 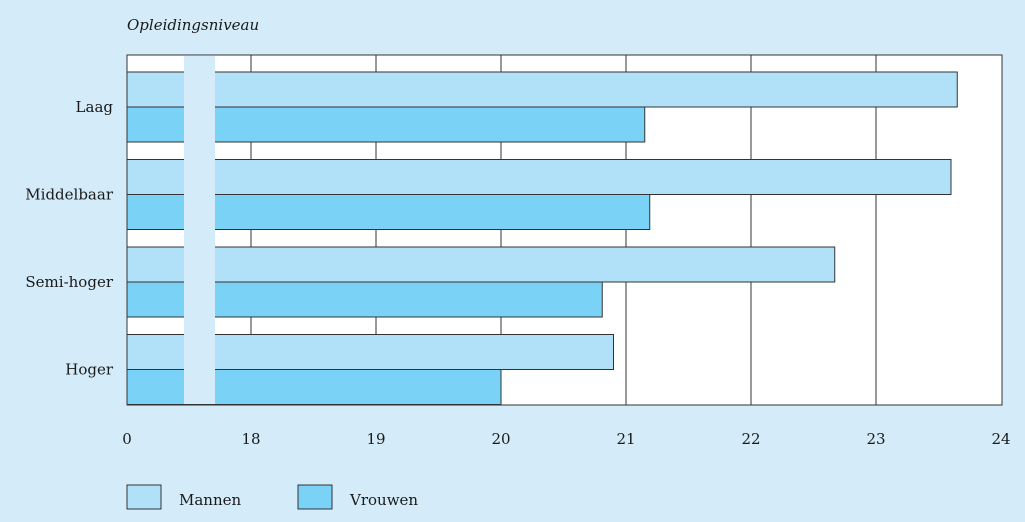 I want to click on legend: Mannen Vrouwen, so click(x=272, y=497).